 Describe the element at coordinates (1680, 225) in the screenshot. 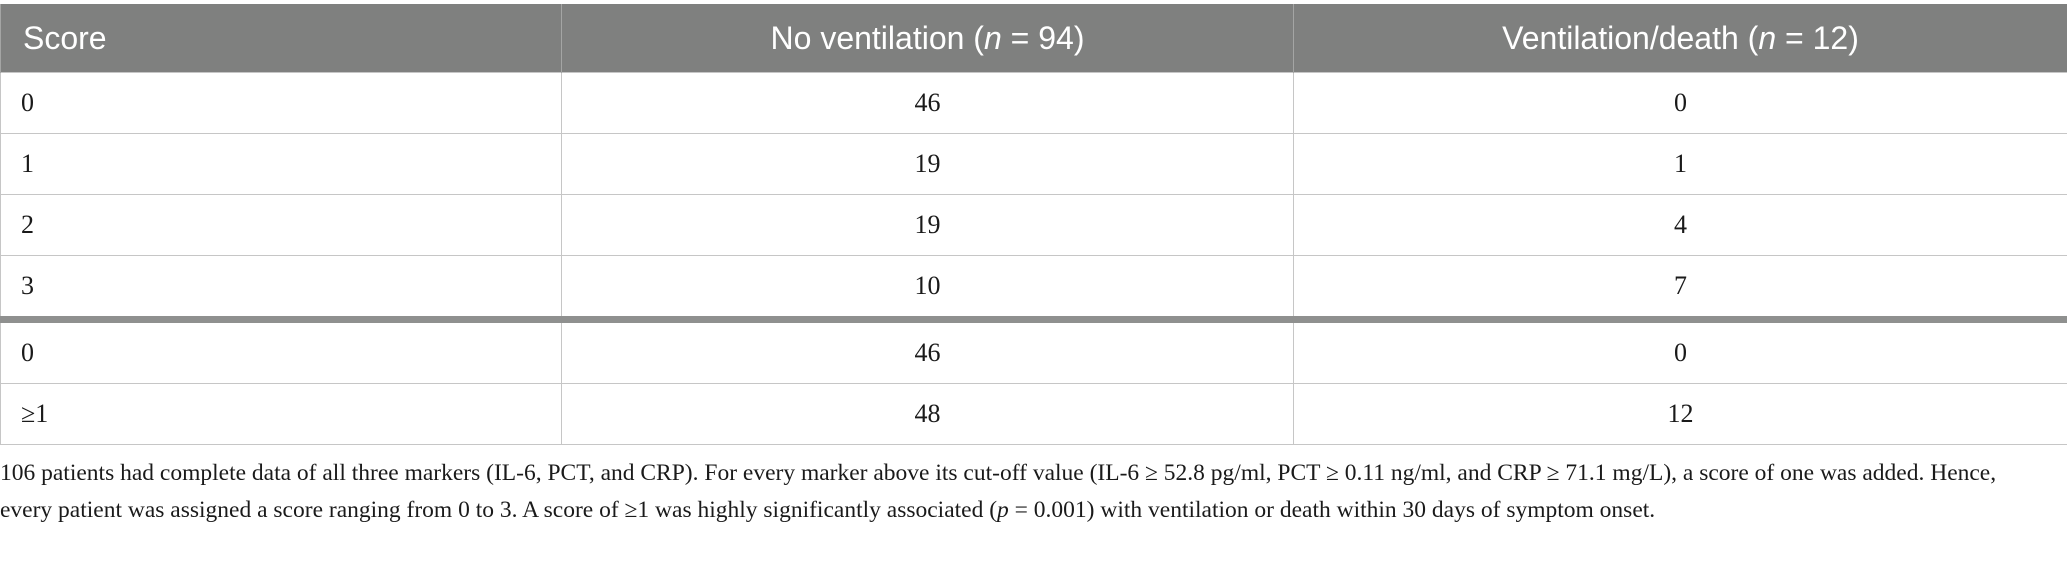

I see `cell-ventilation-death: 4` at that location.